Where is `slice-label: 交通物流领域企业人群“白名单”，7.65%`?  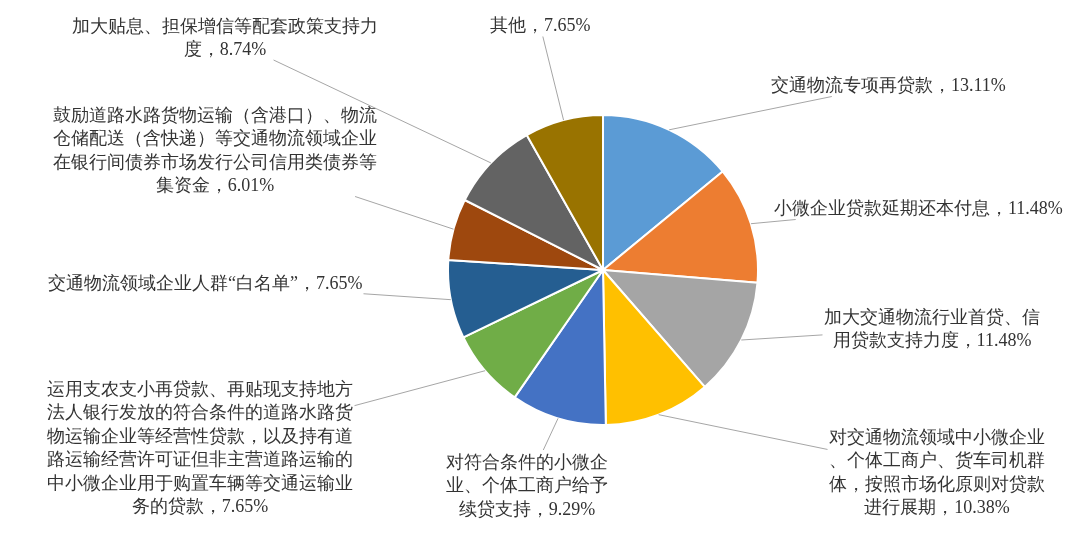
slice-label: 交通物流领域企业人群“白名单”，7.65% is located at coordinates (205, 283).